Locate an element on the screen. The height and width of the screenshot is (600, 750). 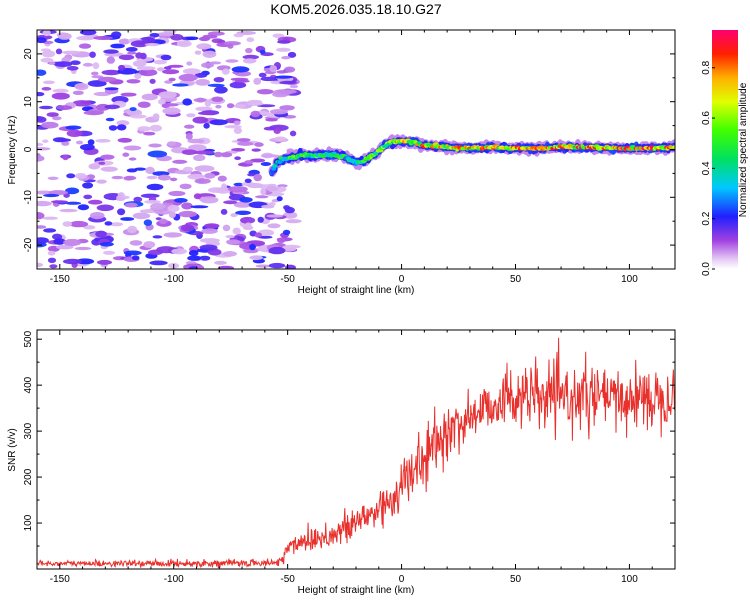
x-tick-label: -50 is located at coordinates (287, 279).